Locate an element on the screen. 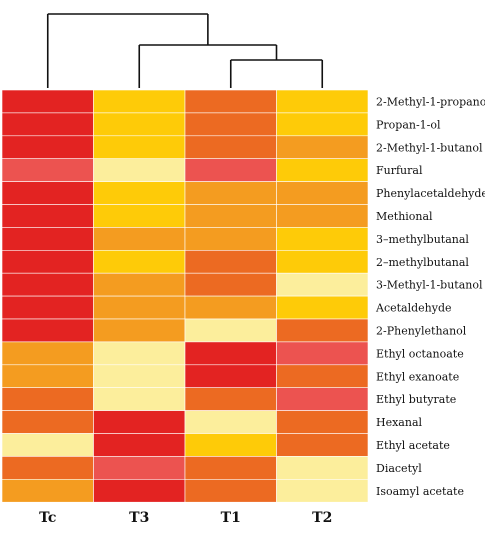 This screenshot has width=485, height=540. heatmap-cell-ethyl-acetate-tc is located at coordinates (47, 445).